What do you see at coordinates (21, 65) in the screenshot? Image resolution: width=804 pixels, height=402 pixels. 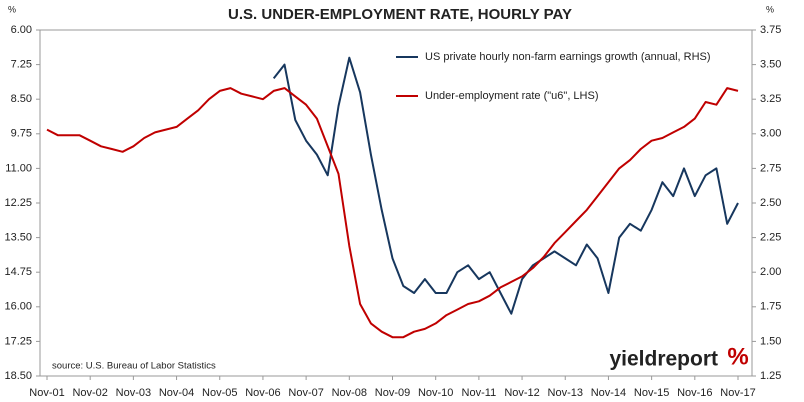 I see `y-tick-label: 7.25` at bounding box center [21, 65].